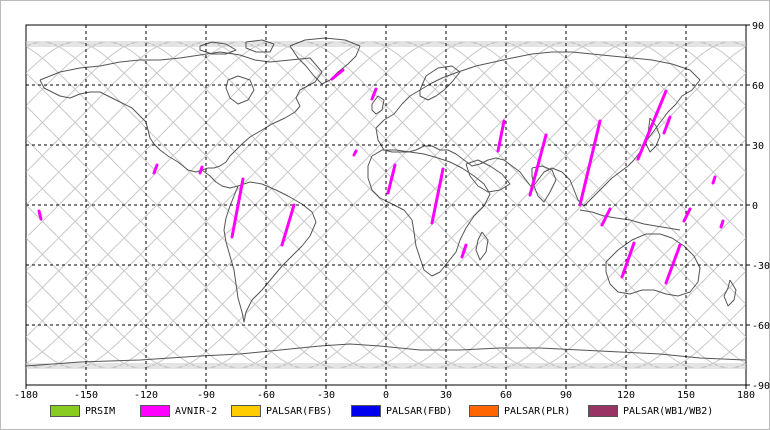 Image resolution: width=770 pixels, height=430 pixels. Describe the element at coordinates (506, 395) in the screenshot. I see `x-tick-label: 60` at that location.